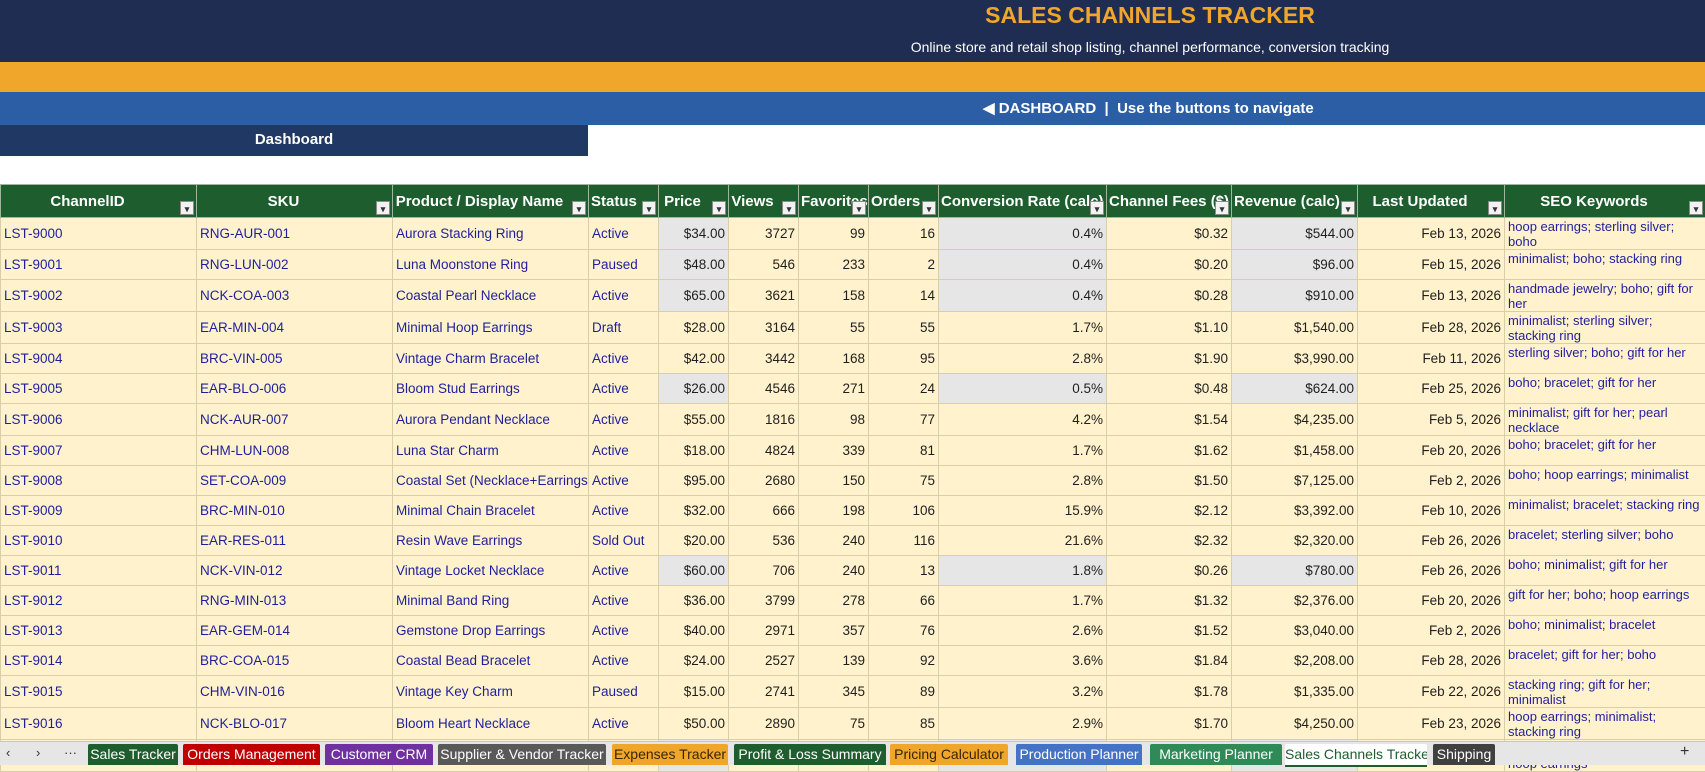  Describe the element at coordinates (904, 571) in the screenshot. I see `table-cell: 13` at that location.